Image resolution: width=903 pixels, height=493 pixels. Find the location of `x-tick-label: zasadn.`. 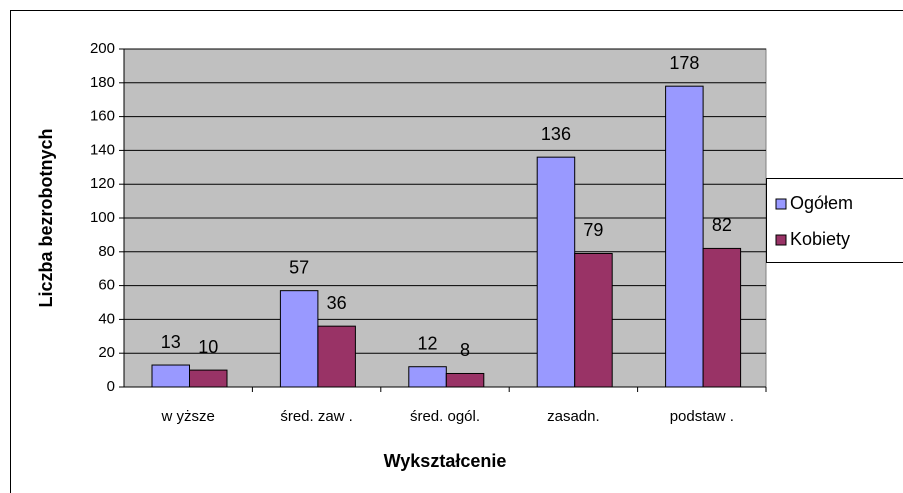

x-tick-label: zasadn. is located at coordinates (573, 416).